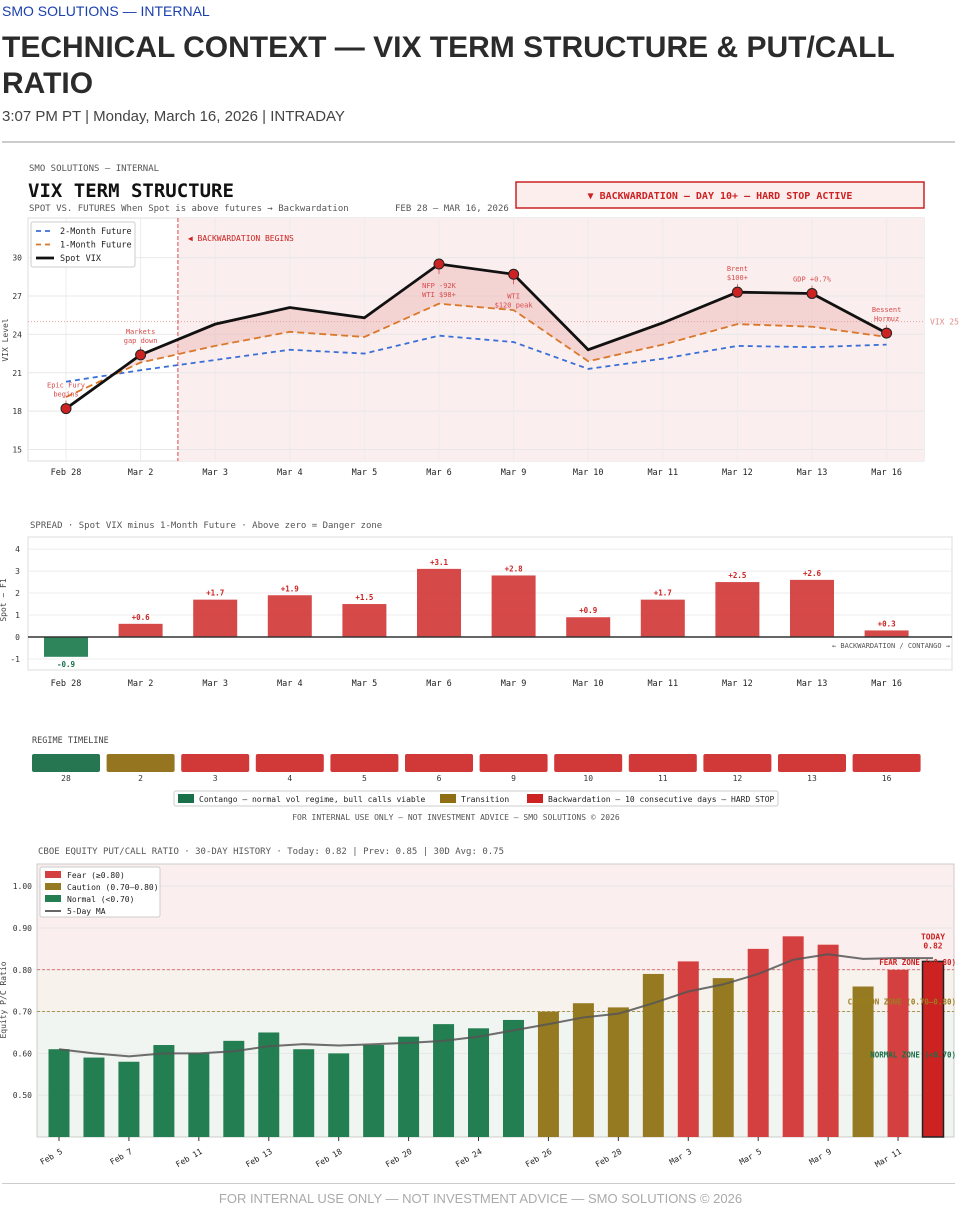 Image resolution: width=961 pixels, height=1209 pixels. Describe the element at coordinates (812, 473) in the screenshot. I see `x-tick-label: Mar 13` at that location.